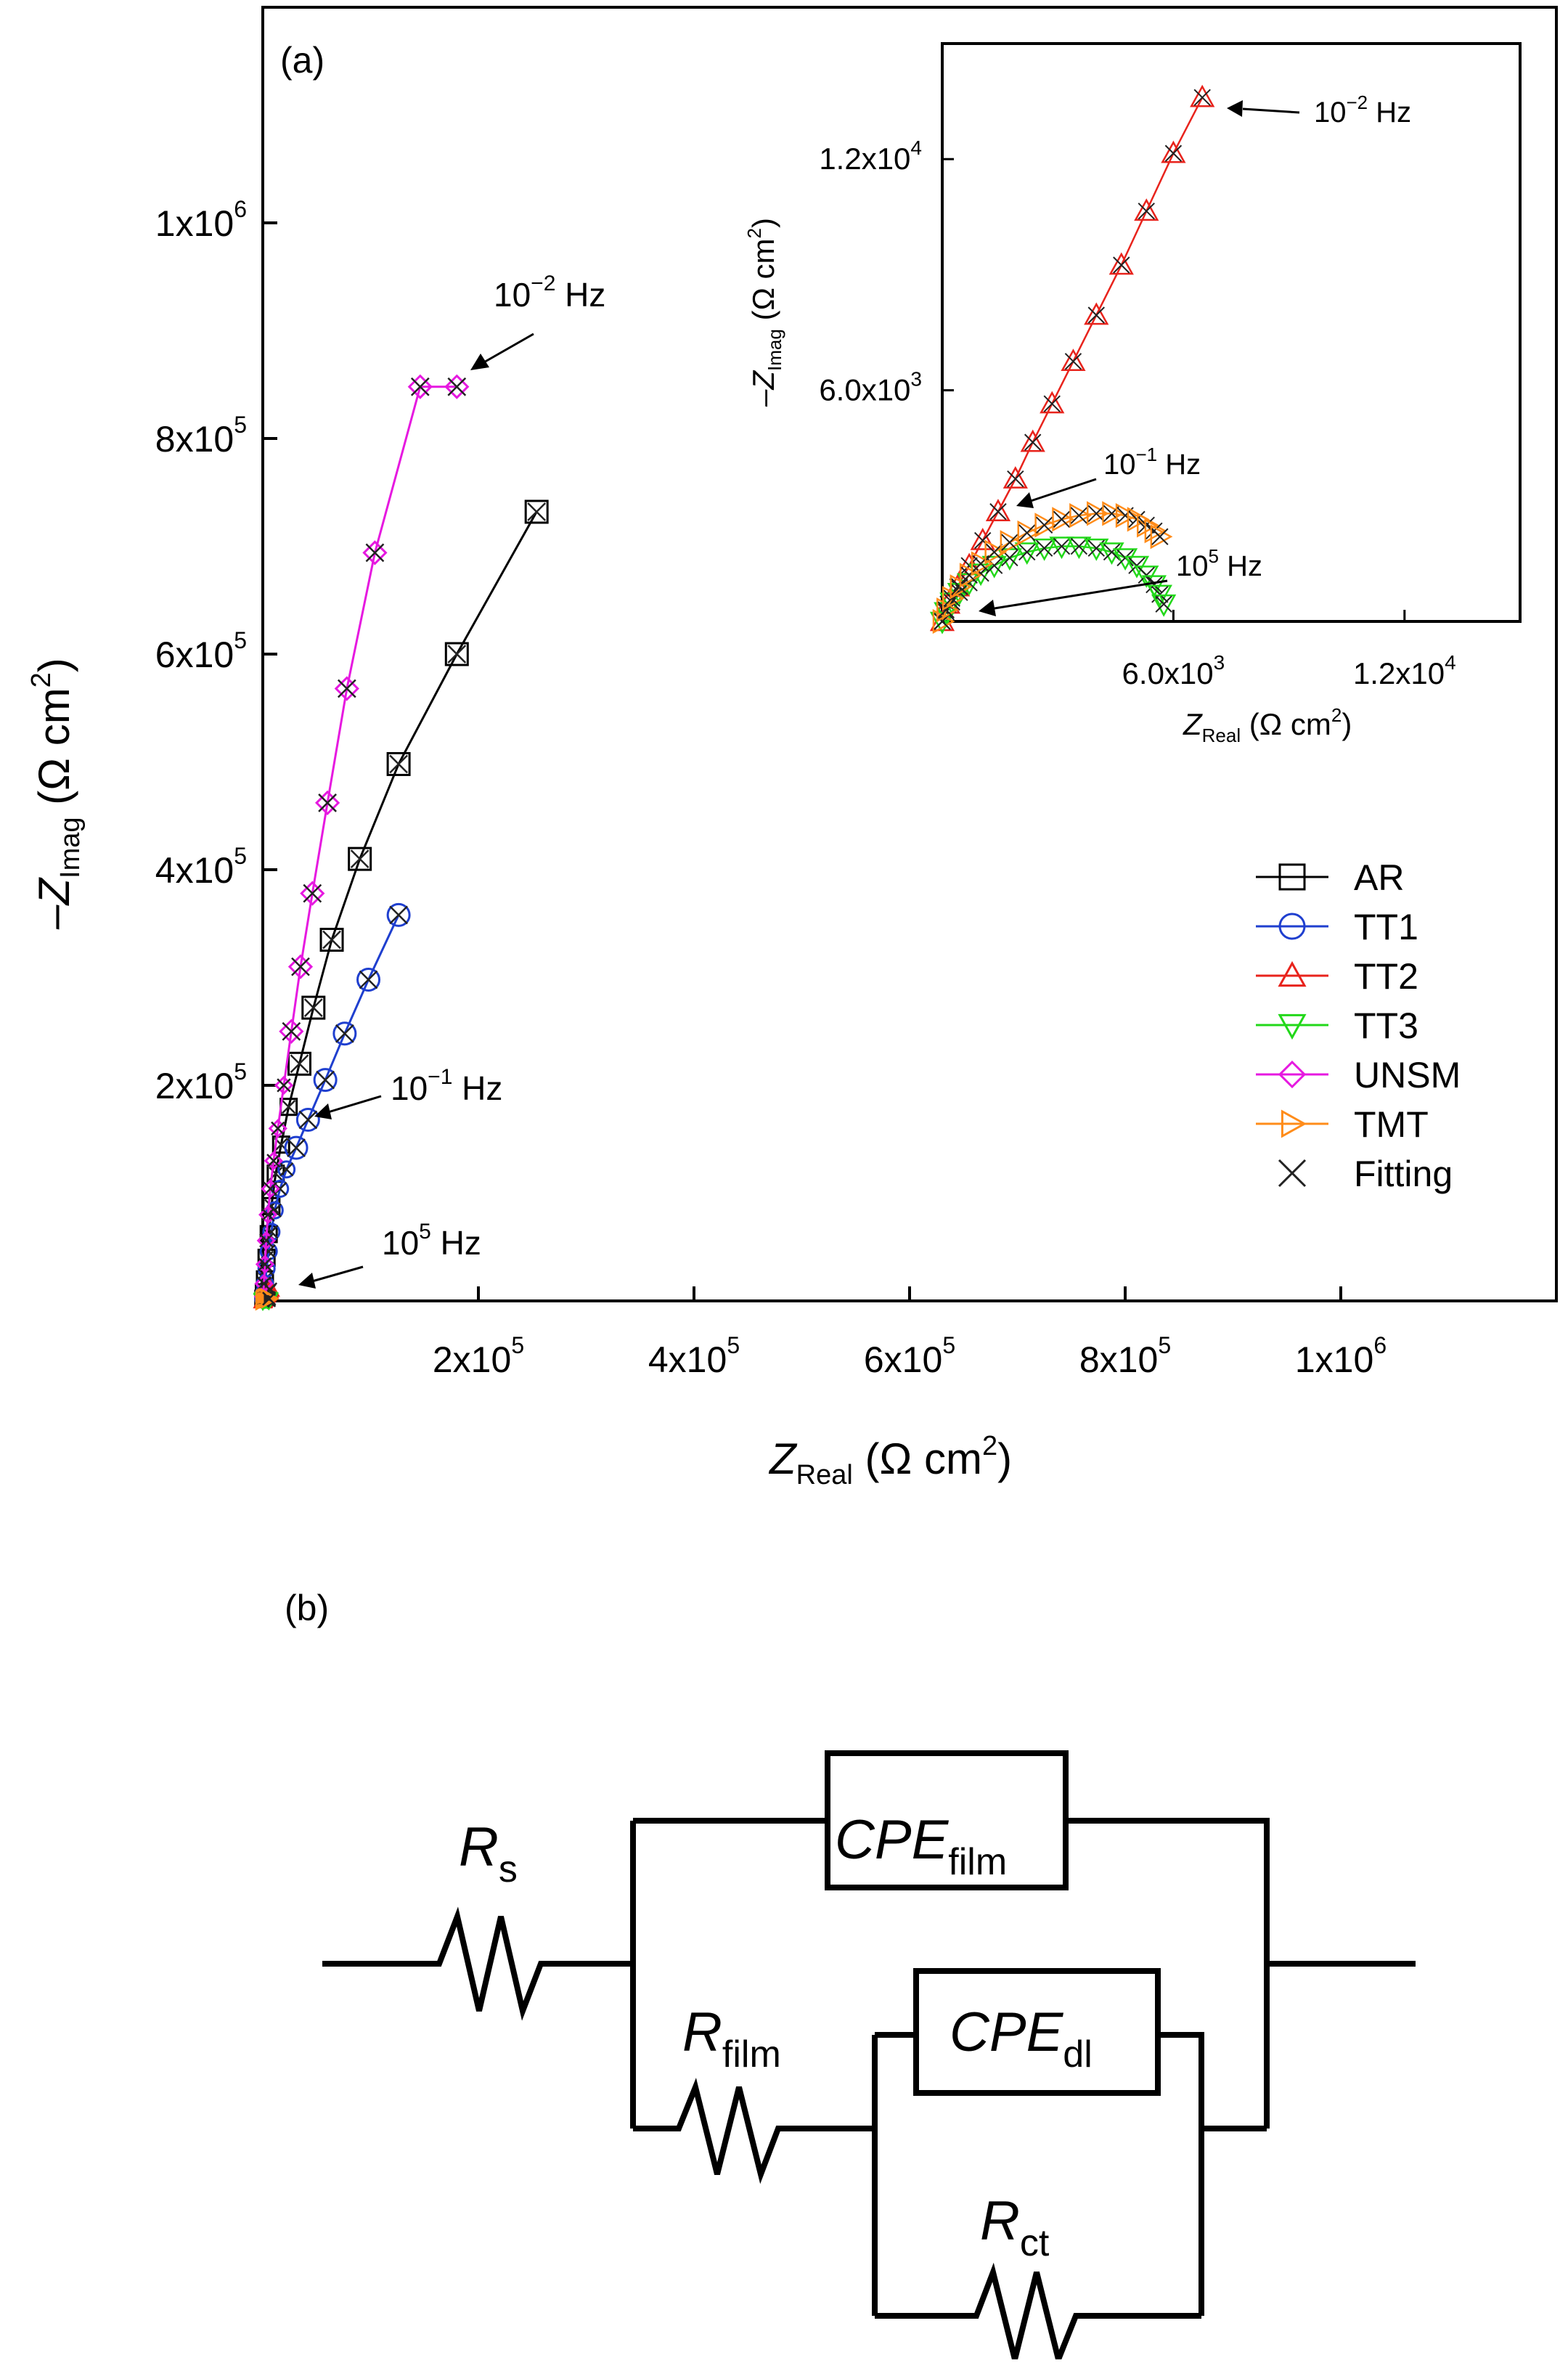  What do you see at coordinates (1038, 2174) in the screenshot?
I see `inner-parallel-wire` at bounding box center [1038, 2174].